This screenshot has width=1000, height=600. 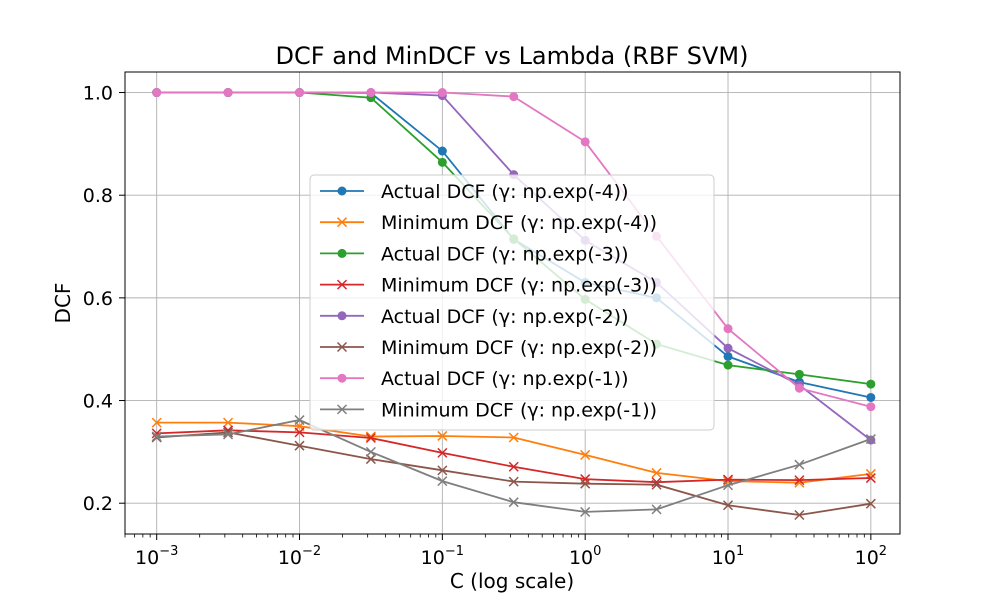 What do you see at coordinates (63, 303) in the screenshot?
I see `y-axis-label: DCF` at bounding box center [63, 303].